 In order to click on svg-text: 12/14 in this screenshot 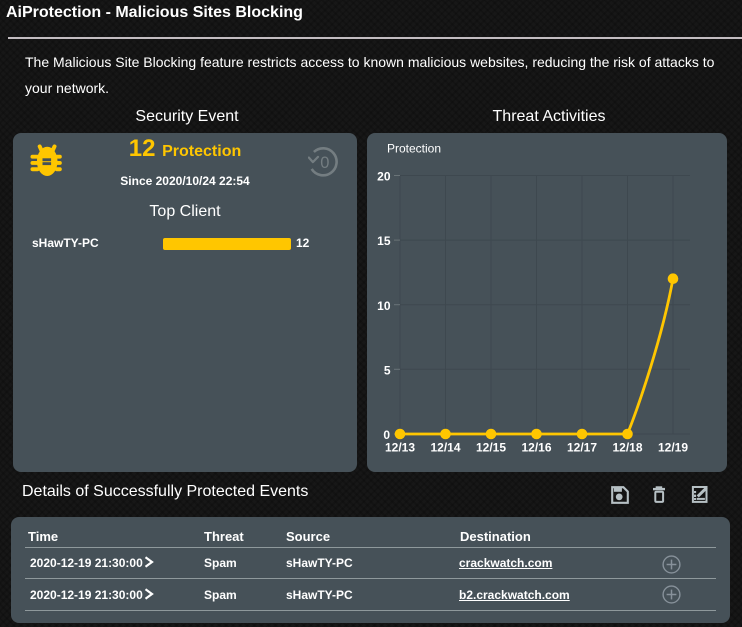, I will do `click(445, 448)`.